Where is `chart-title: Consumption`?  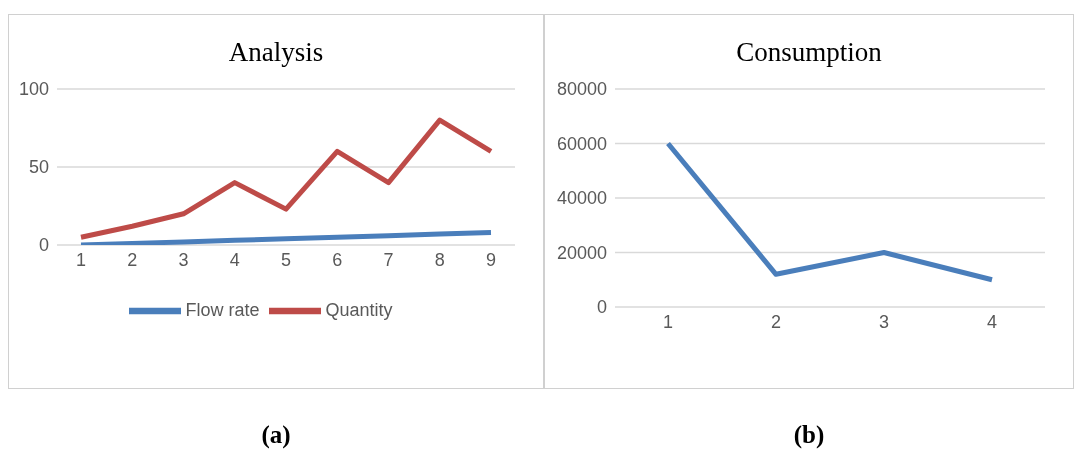
chart-title: Consumption is located at coordinates (809, 52).